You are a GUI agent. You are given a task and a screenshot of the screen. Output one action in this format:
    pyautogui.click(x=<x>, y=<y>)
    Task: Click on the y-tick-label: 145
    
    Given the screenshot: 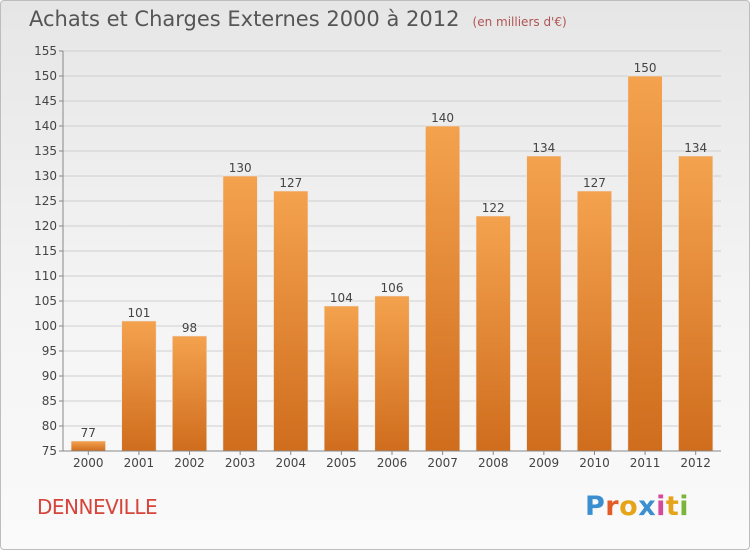 What is the action you would take?
    pyautogui.click(x=45, y=101)
    